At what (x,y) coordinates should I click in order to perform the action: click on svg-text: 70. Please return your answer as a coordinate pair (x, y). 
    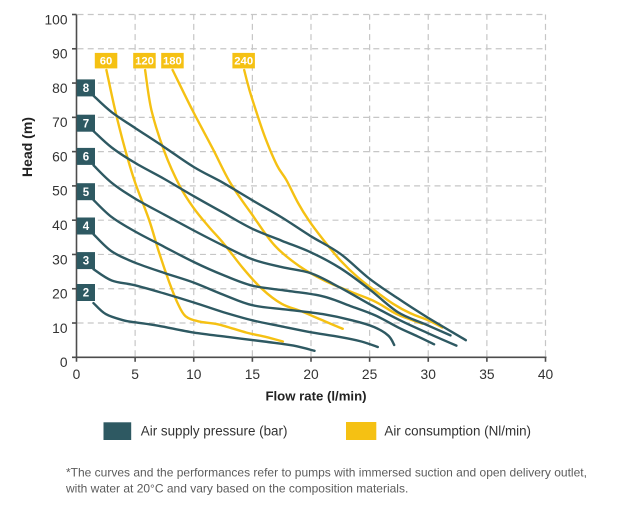
    Looking at the image, I should click on (60, 122).